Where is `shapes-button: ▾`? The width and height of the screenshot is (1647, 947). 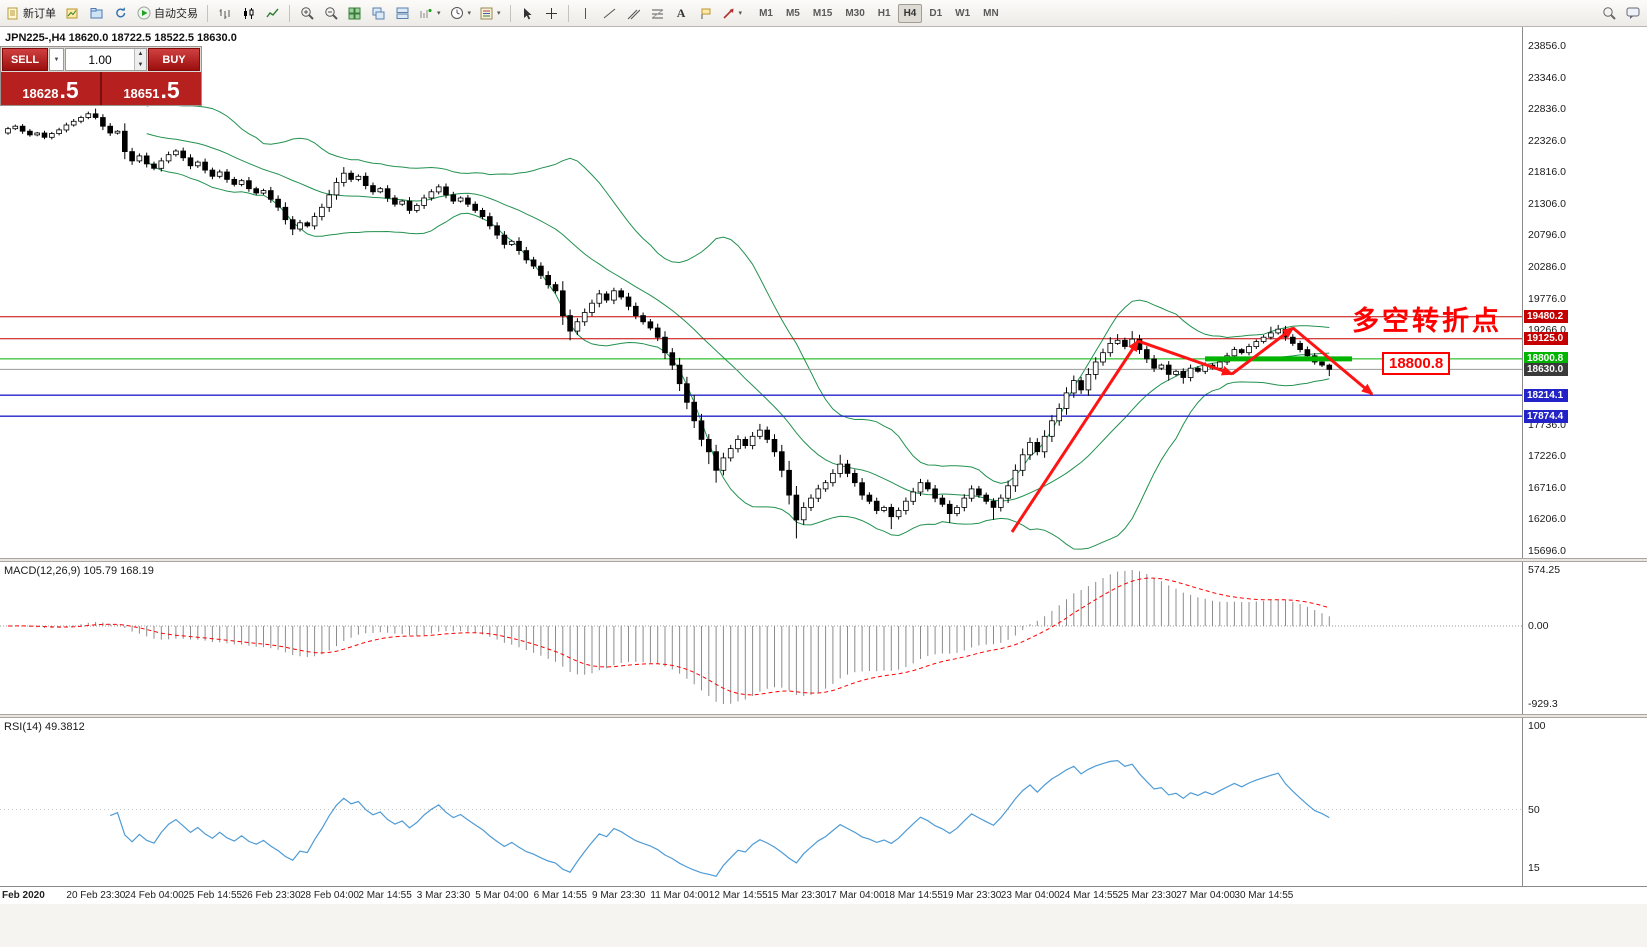
shapes-button: ▾ is located at coordinates (732, 13).